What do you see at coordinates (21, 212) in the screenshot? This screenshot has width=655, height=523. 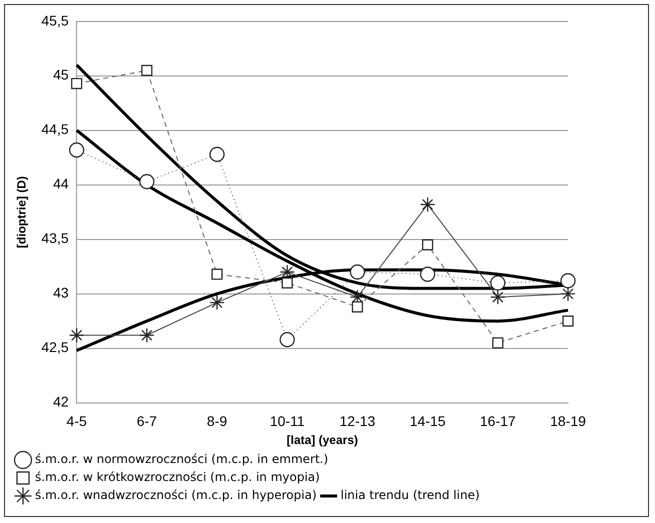 I see `y-axis-title: [dioptrie] (D)` at bounding box center [21, 212].